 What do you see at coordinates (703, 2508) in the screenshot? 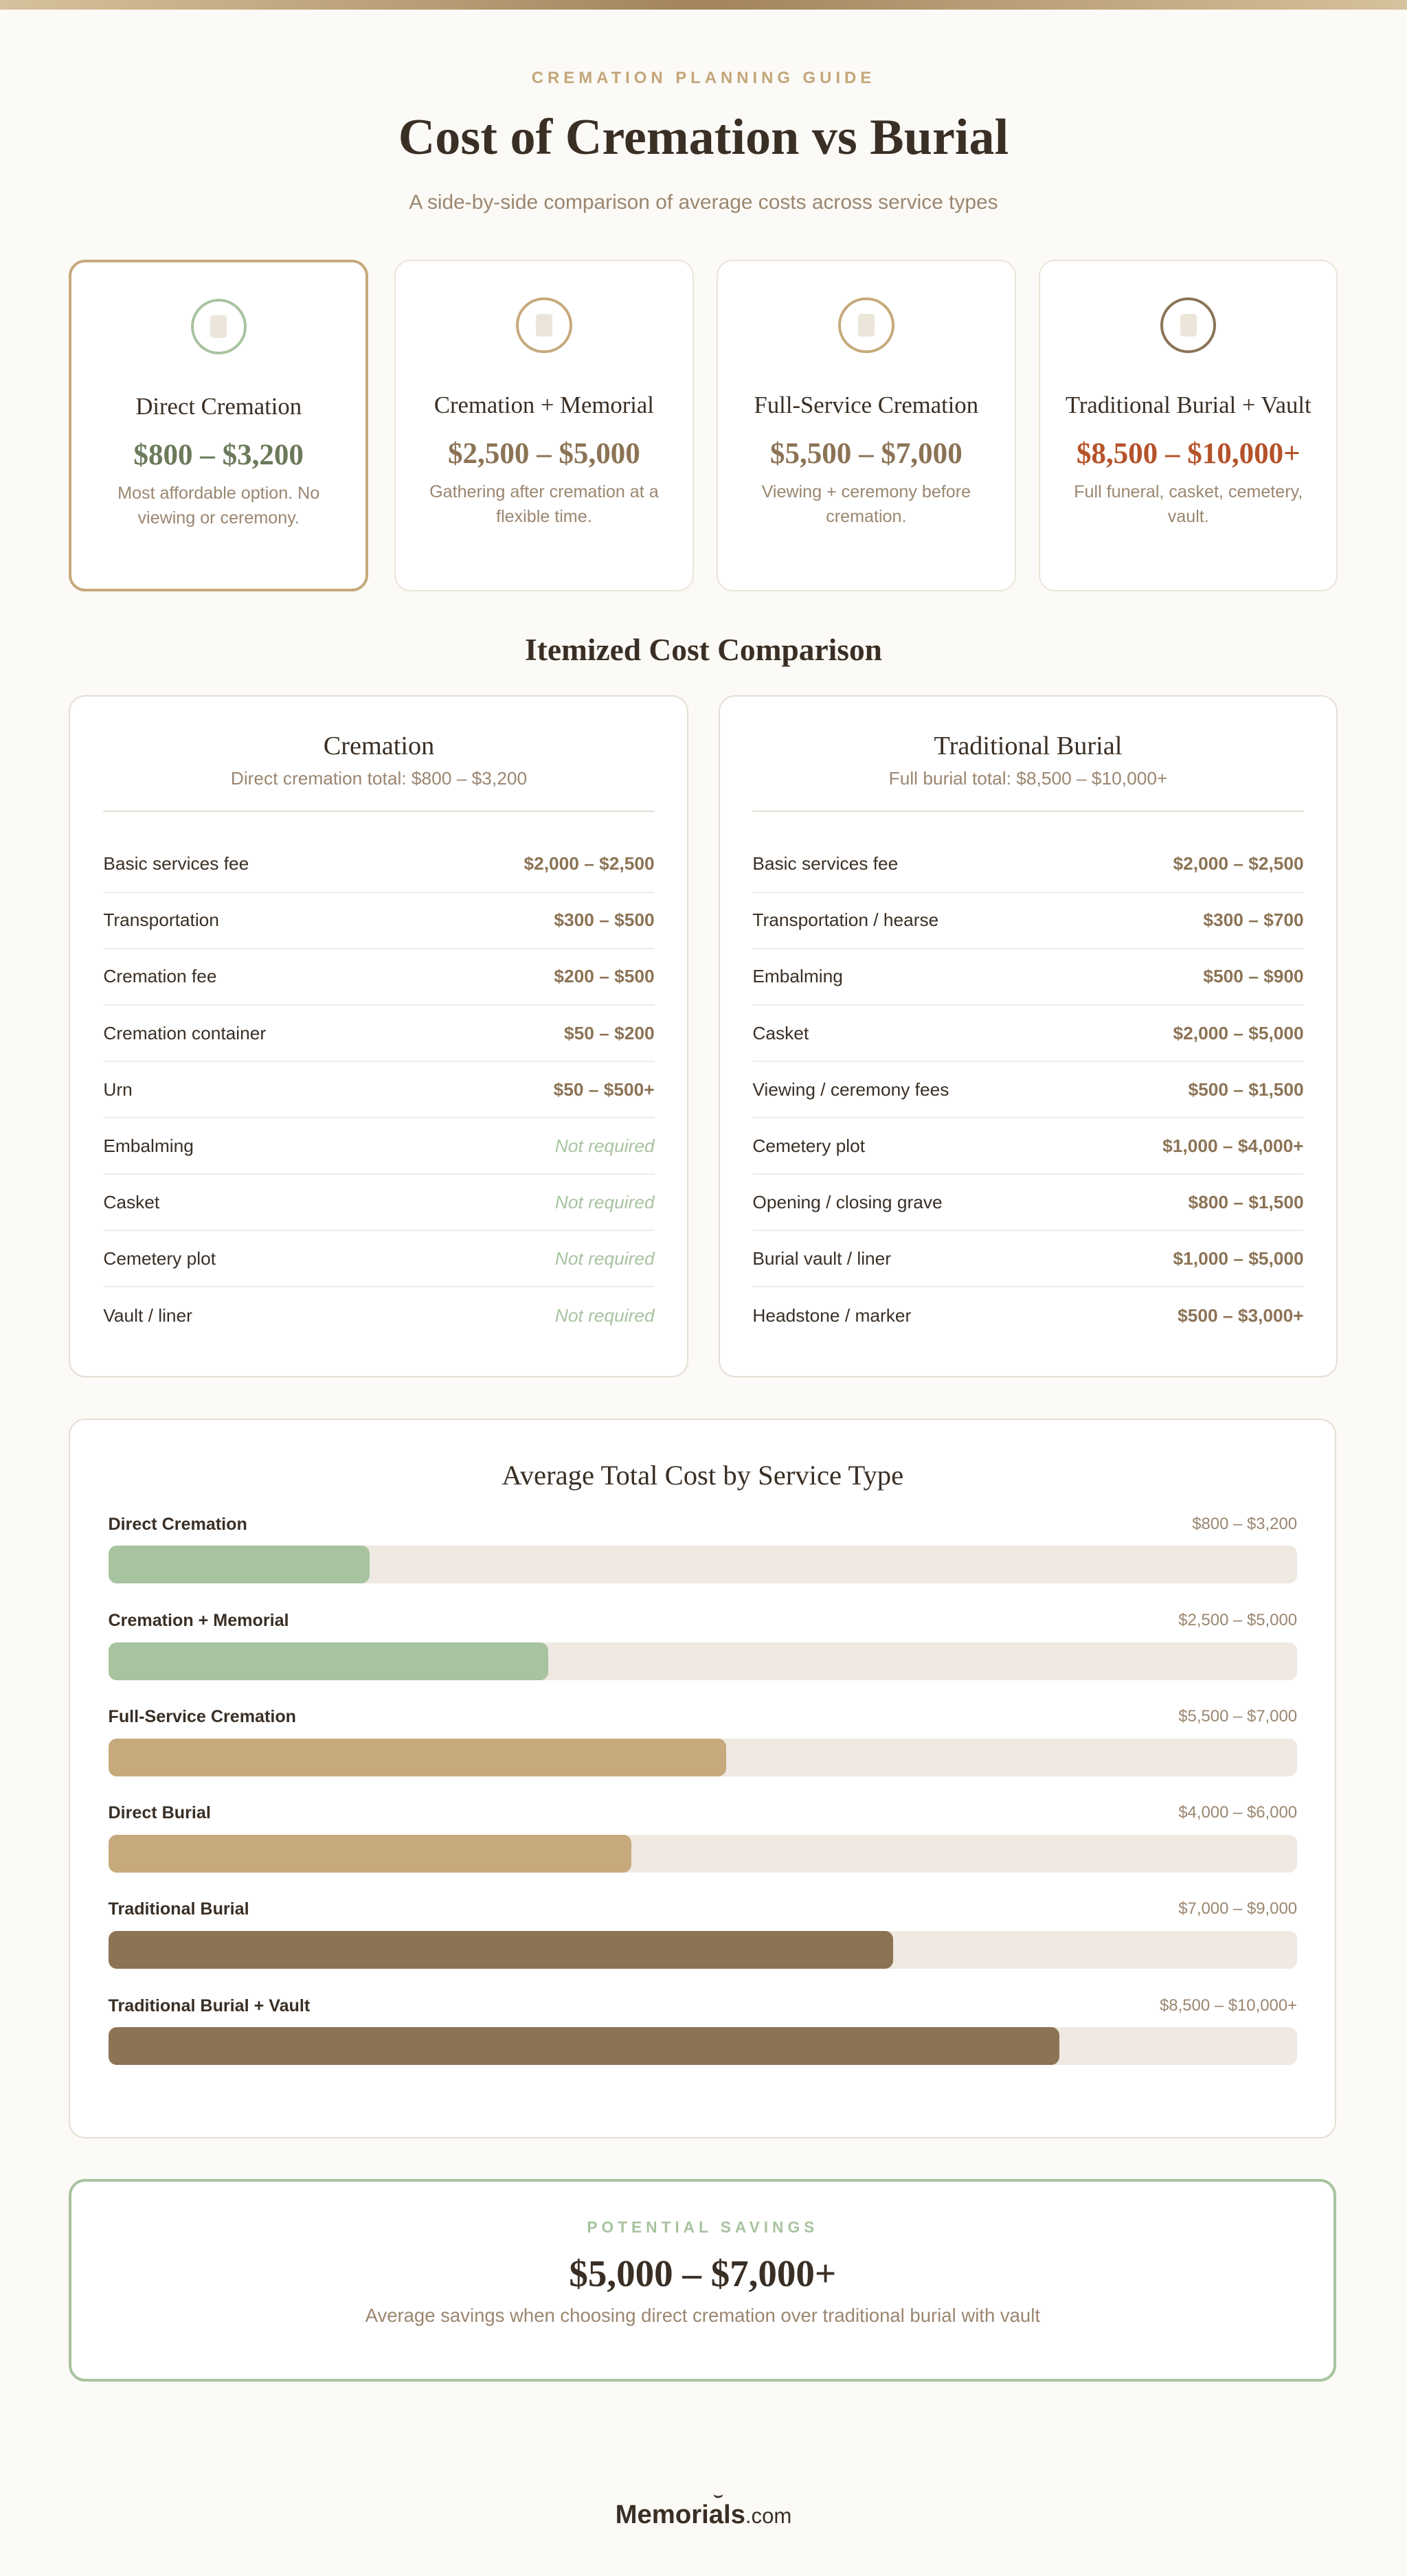
I see `memorials-logo: ⌣ Memorials.com` at bounding box center [703, 2508].